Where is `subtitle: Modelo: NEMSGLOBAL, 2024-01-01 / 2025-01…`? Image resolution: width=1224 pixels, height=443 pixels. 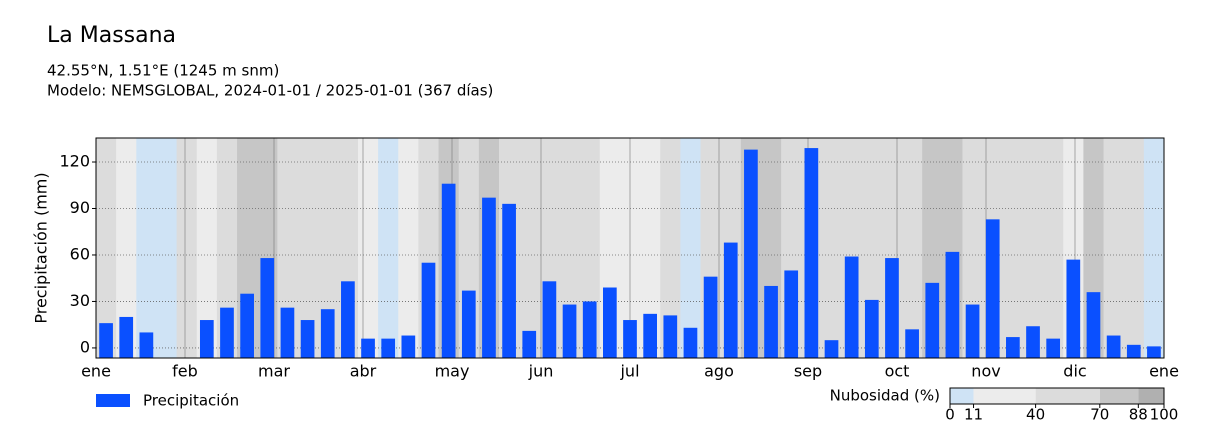
subtitle: Modelo: NEMSGLOBAL, 2024-01-01 / 2025-01… is located at coordinates (270, 91).